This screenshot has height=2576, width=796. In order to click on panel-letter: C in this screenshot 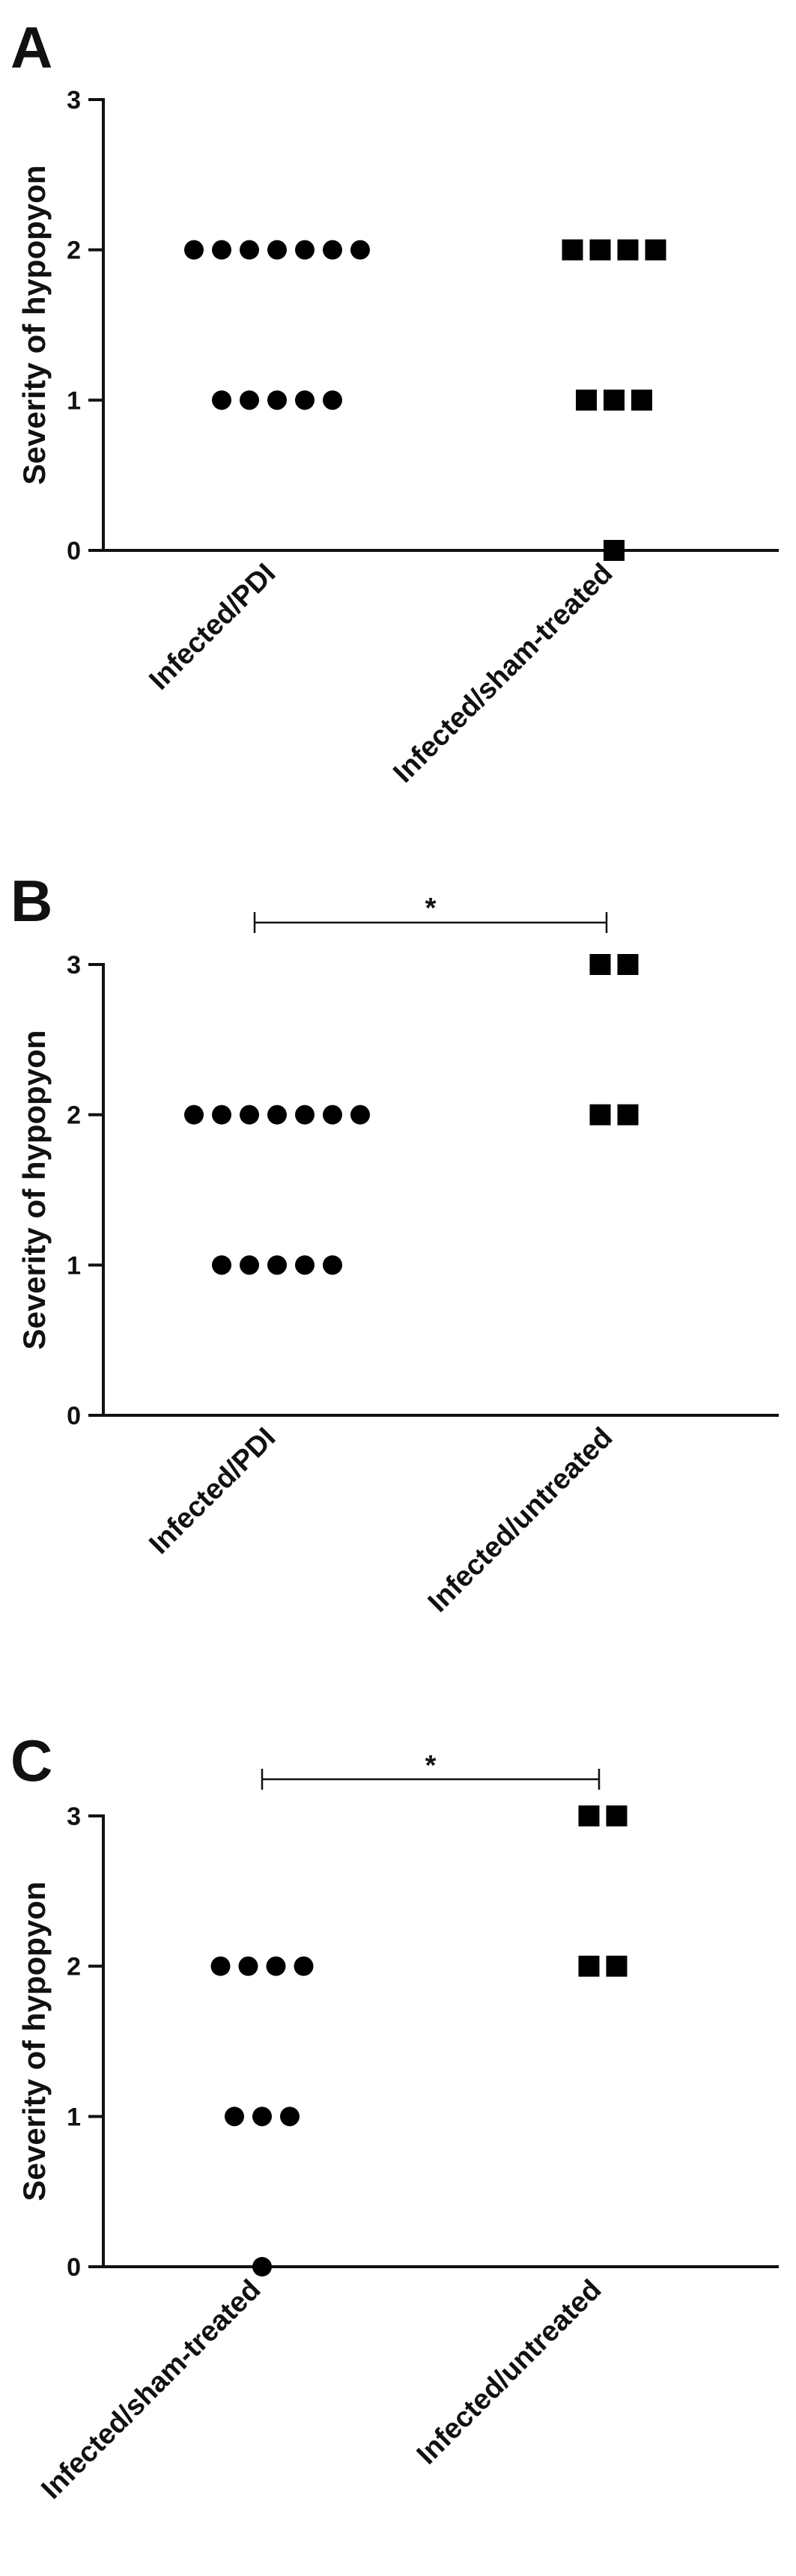, I will do `click(31, 1760)`.